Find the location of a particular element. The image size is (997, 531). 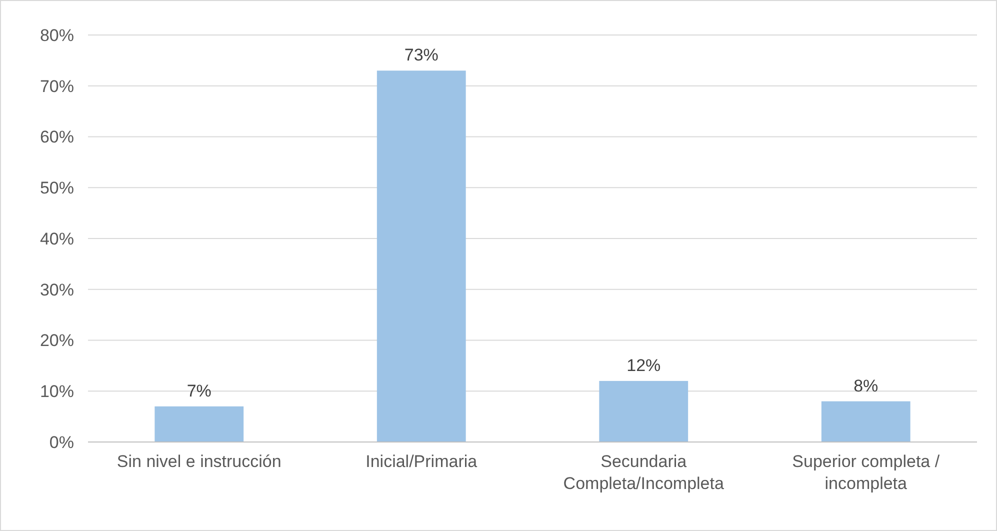

y-tick-label: 10% is located at coordinates (57, 392).